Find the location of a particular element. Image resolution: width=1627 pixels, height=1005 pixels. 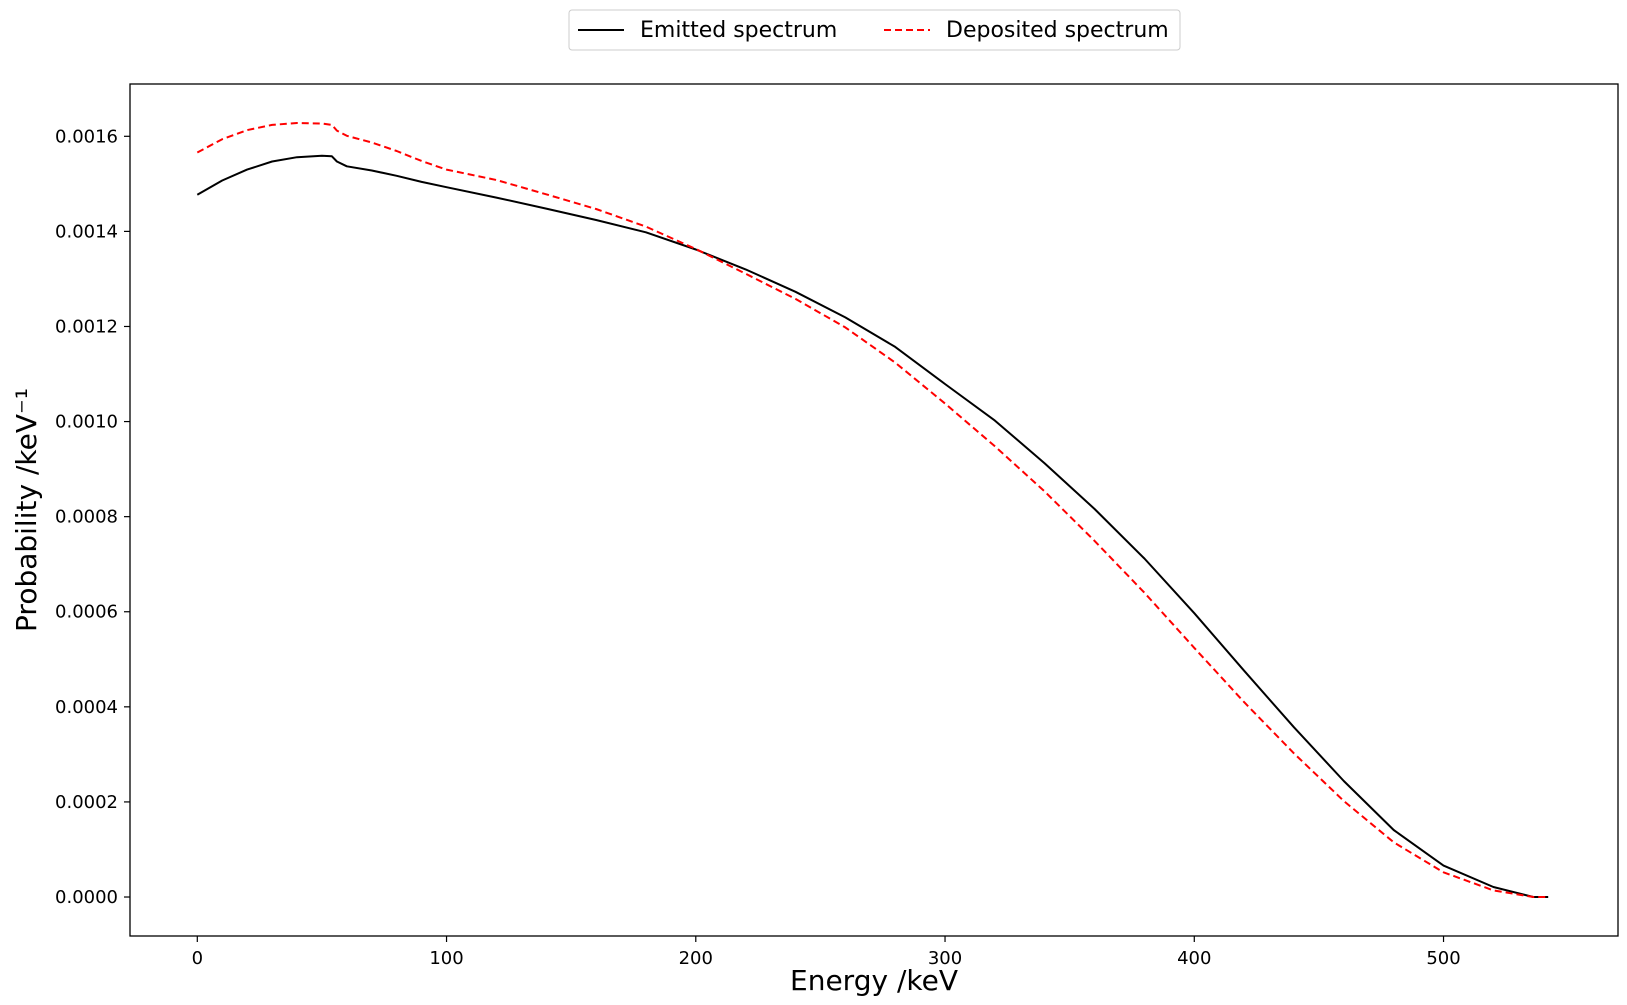

x-axis-title: Energy /keV is located at coordinates (874, 980).